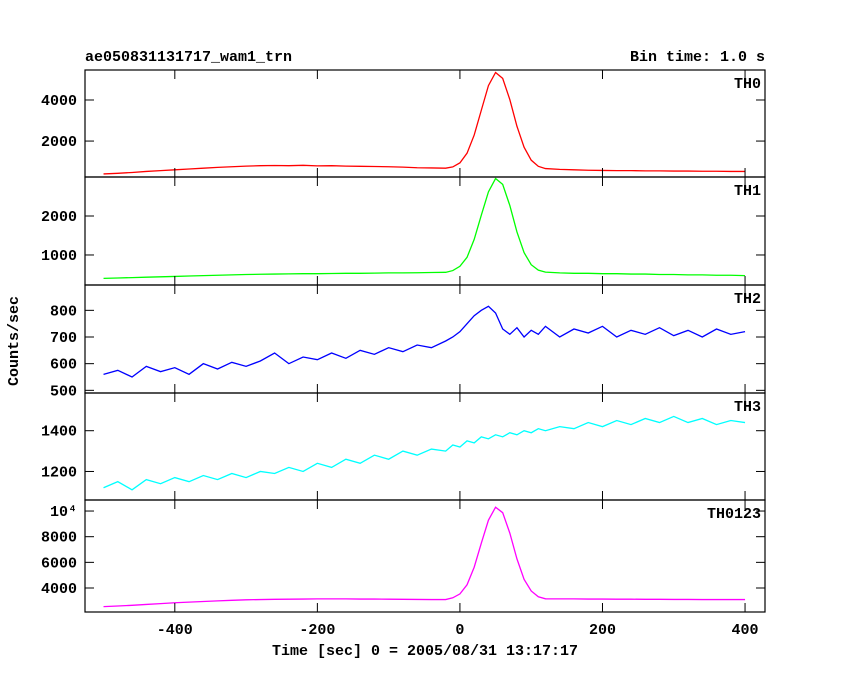  What do you see at coordinates (59, 256) in the screenshot?
I see `y-tick-label: 1000` at bounding box center [59, 256].